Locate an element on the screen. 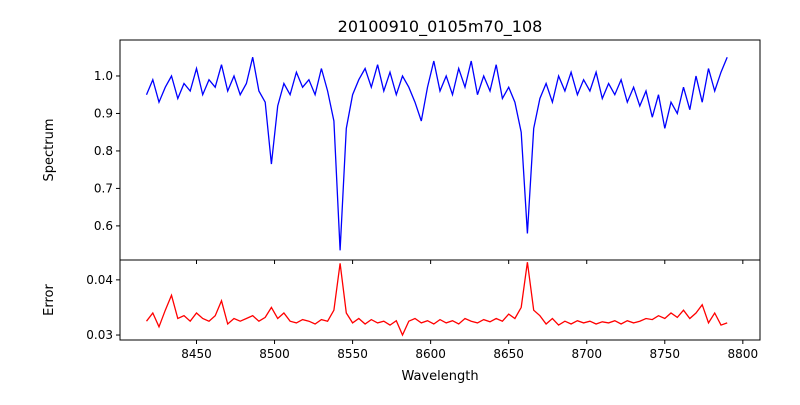  x-tick-label: 8650 is located at coordinates (508, 354).